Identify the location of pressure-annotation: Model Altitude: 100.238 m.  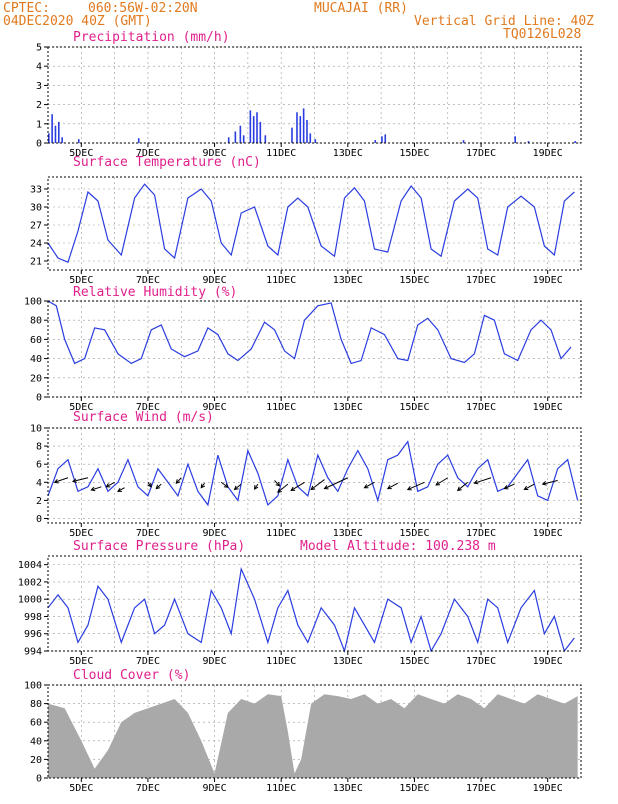
(398, 546).